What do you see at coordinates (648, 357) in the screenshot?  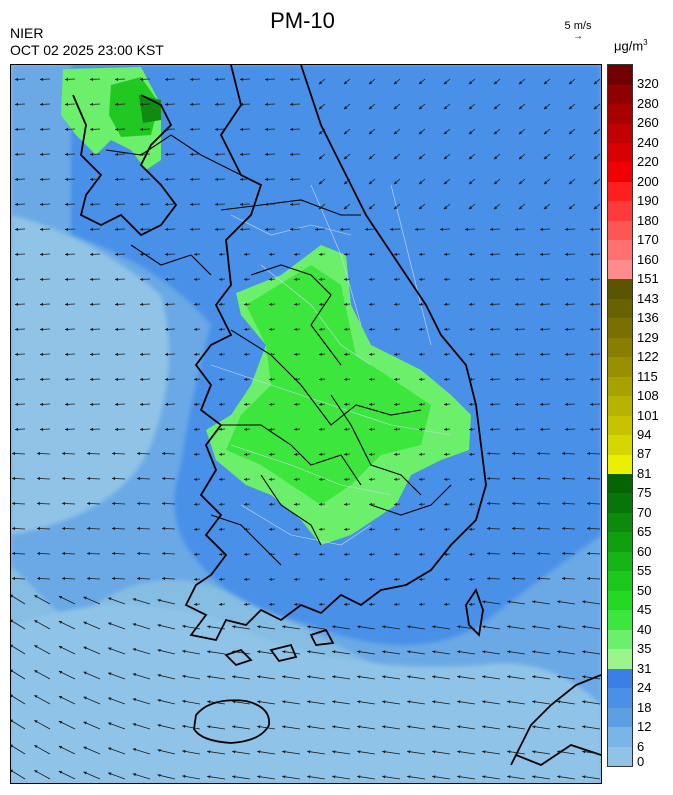 I see `legend-tick-label: 122` at bounding box center [648, 357].